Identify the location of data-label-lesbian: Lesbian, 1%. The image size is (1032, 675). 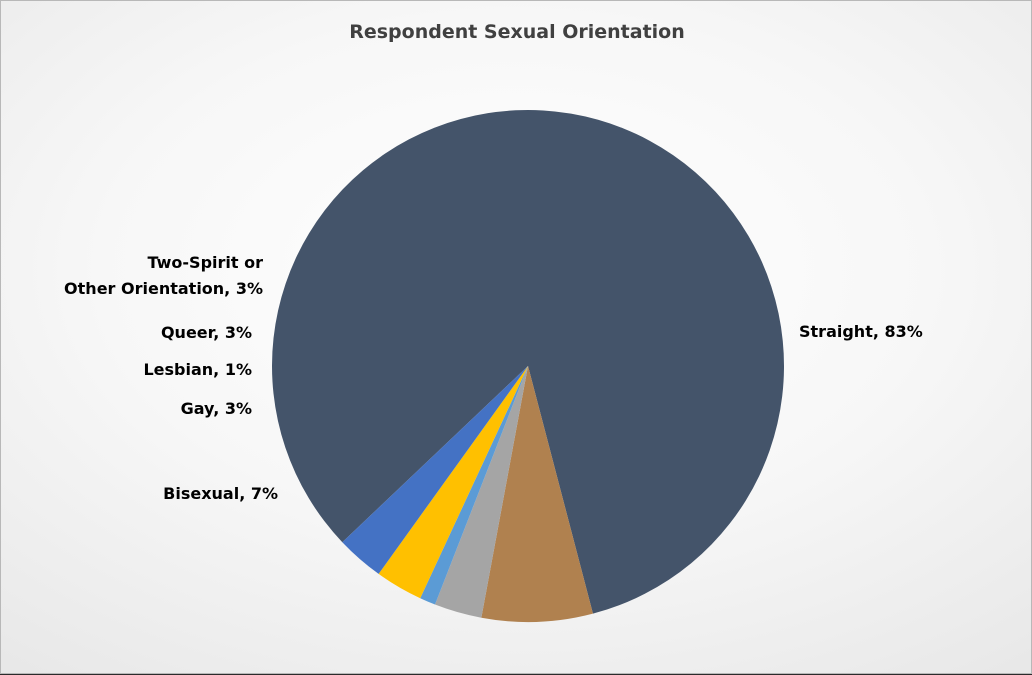
(197, 369).